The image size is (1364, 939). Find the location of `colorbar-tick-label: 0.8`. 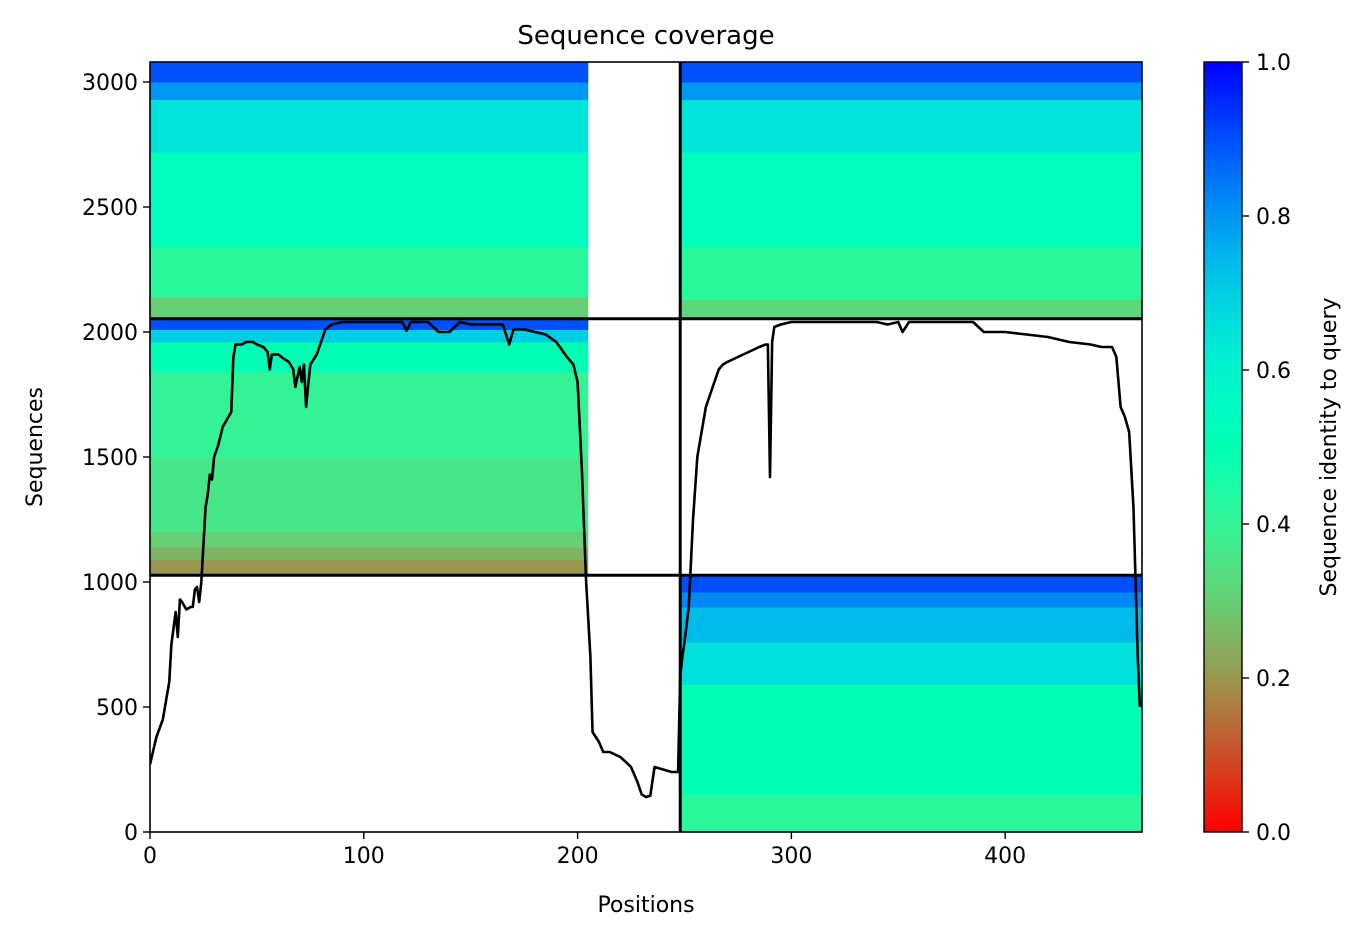

colorbar-tick-label: 0.8 is located at coordinates (1273, 217).